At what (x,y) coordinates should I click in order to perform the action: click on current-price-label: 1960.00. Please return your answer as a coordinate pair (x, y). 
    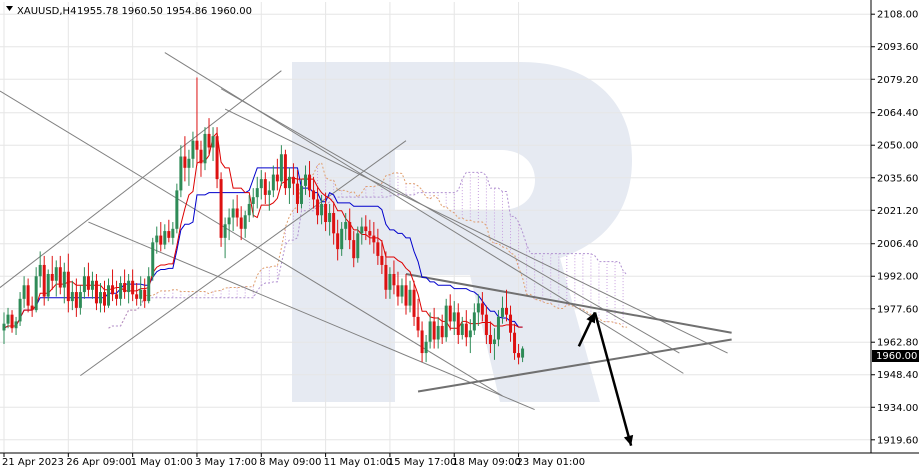
    Looking at the image, I should click on (896, 356).